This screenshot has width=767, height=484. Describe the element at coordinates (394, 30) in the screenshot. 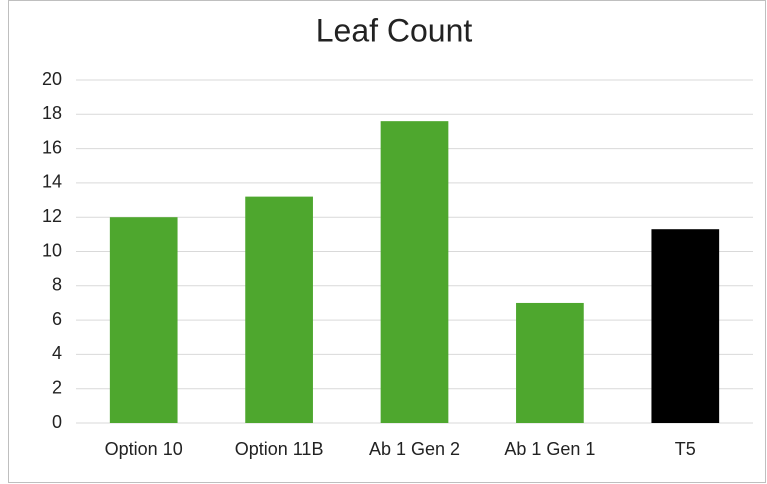

I see `chart-title: Leaf Count` at that location.